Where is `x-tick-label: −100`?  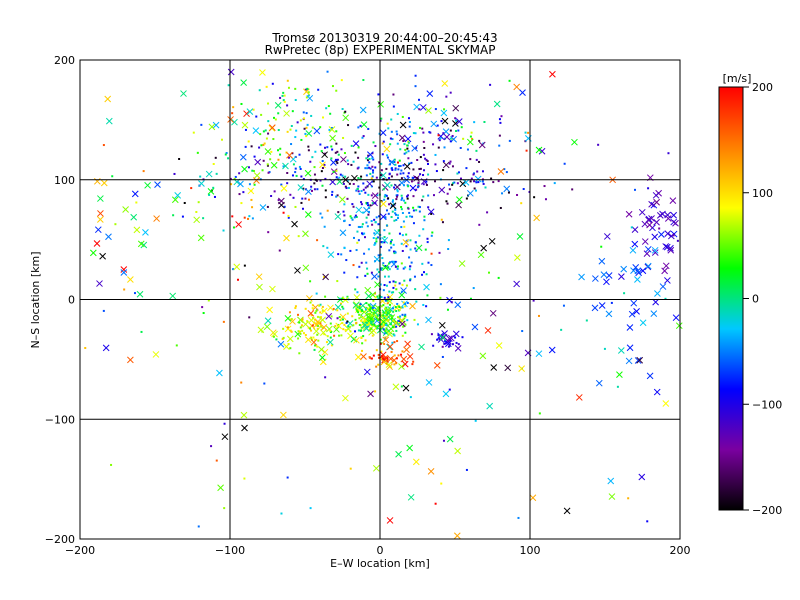
x-tick-label: −100 is located at coordinates (230, 550).